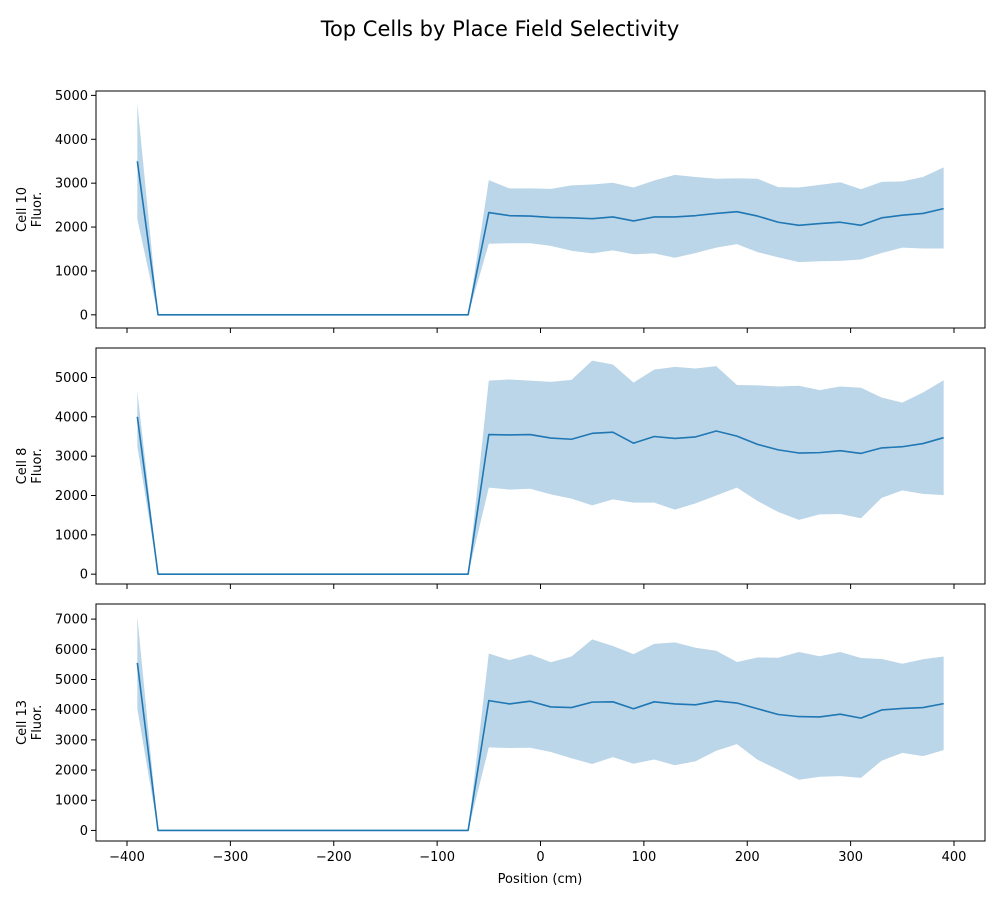  What do you see at coordinates (71, 650) in the screenshot?
I see `y-tick-label: 6000` at bounding box center [71, 650].